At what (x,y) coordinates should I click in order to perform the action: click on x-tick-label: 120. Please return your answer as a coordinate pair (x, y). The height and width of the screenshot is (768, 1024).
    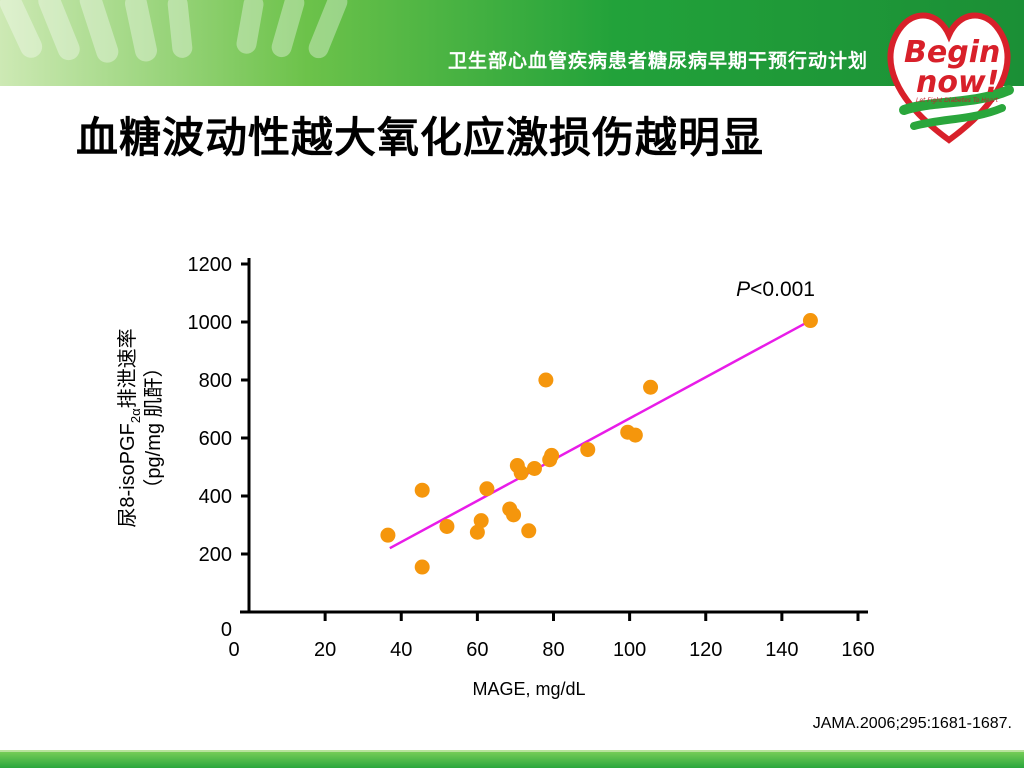
    Looking at the image, I should click on (705, 650).